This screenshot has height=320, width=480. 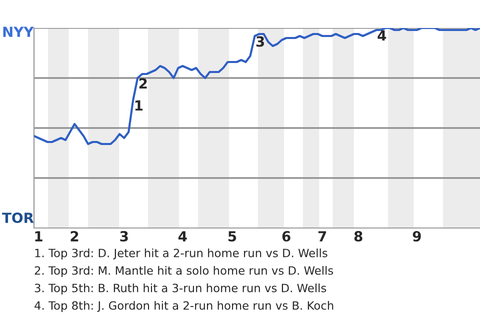 What do you see at coordinates (322, 236) in the screenshot?
I see `x-tick-label: 7` at bounding box center [322, 236].